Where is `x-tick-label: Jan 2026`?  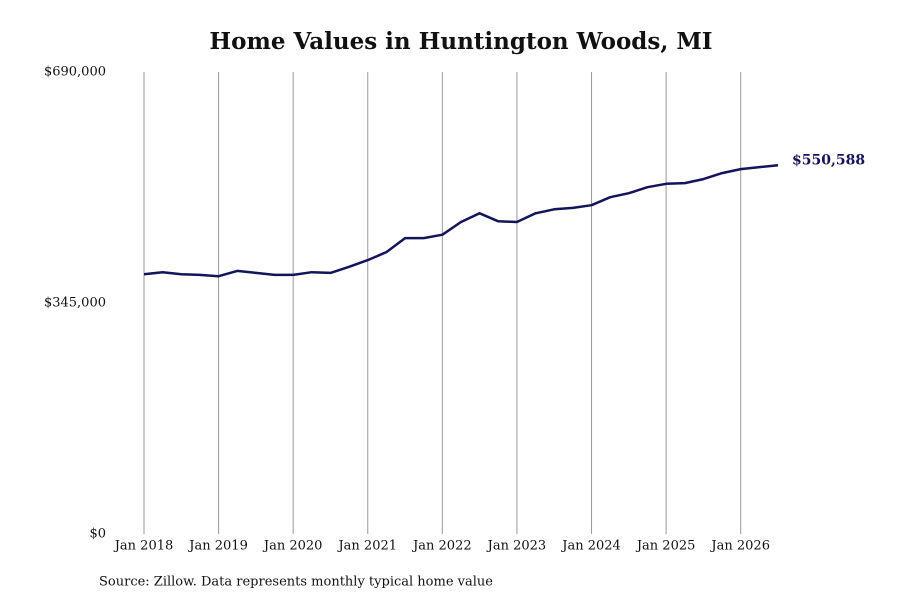
x-tick-label: Jan 2026 is located at coordinates (739, 546).